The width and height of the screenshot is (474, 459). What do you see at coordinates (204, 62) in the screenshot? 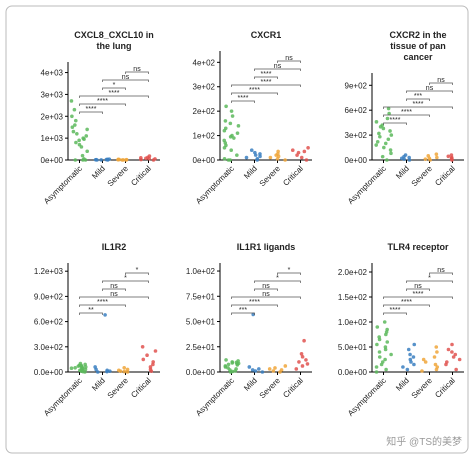
I see `y-tick-label: 4e+02` at bounding box center [204, 62].